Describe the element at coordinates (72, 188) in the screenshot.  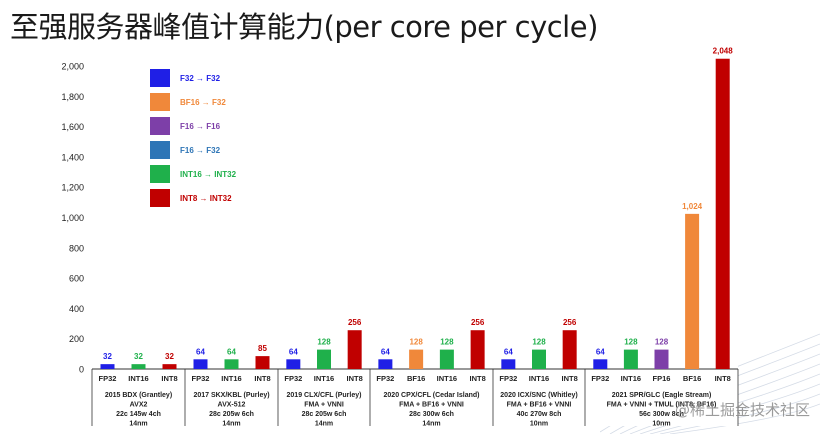
I see `y-tick-label: 1,200` at that location.